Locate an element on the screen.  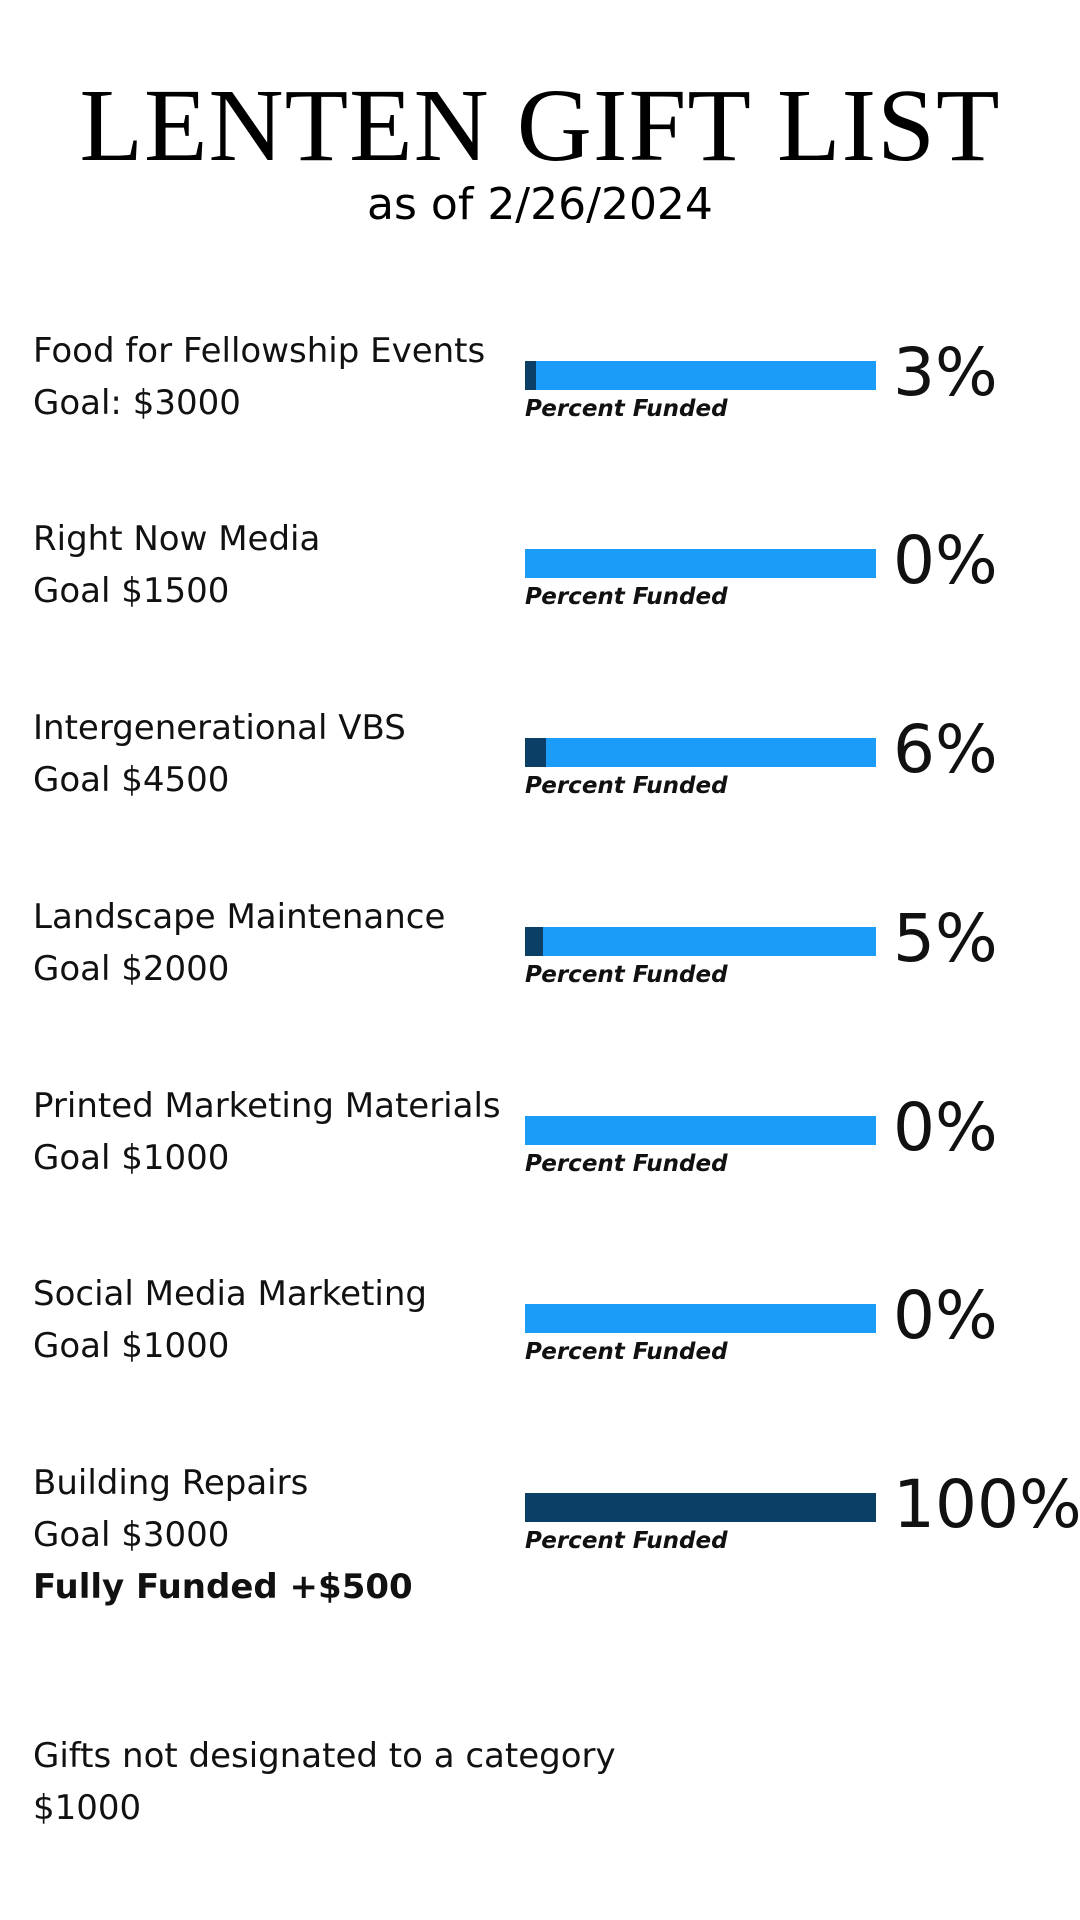
gift-item-goal: Goal: $3000 is located at coordinates (137, 403).